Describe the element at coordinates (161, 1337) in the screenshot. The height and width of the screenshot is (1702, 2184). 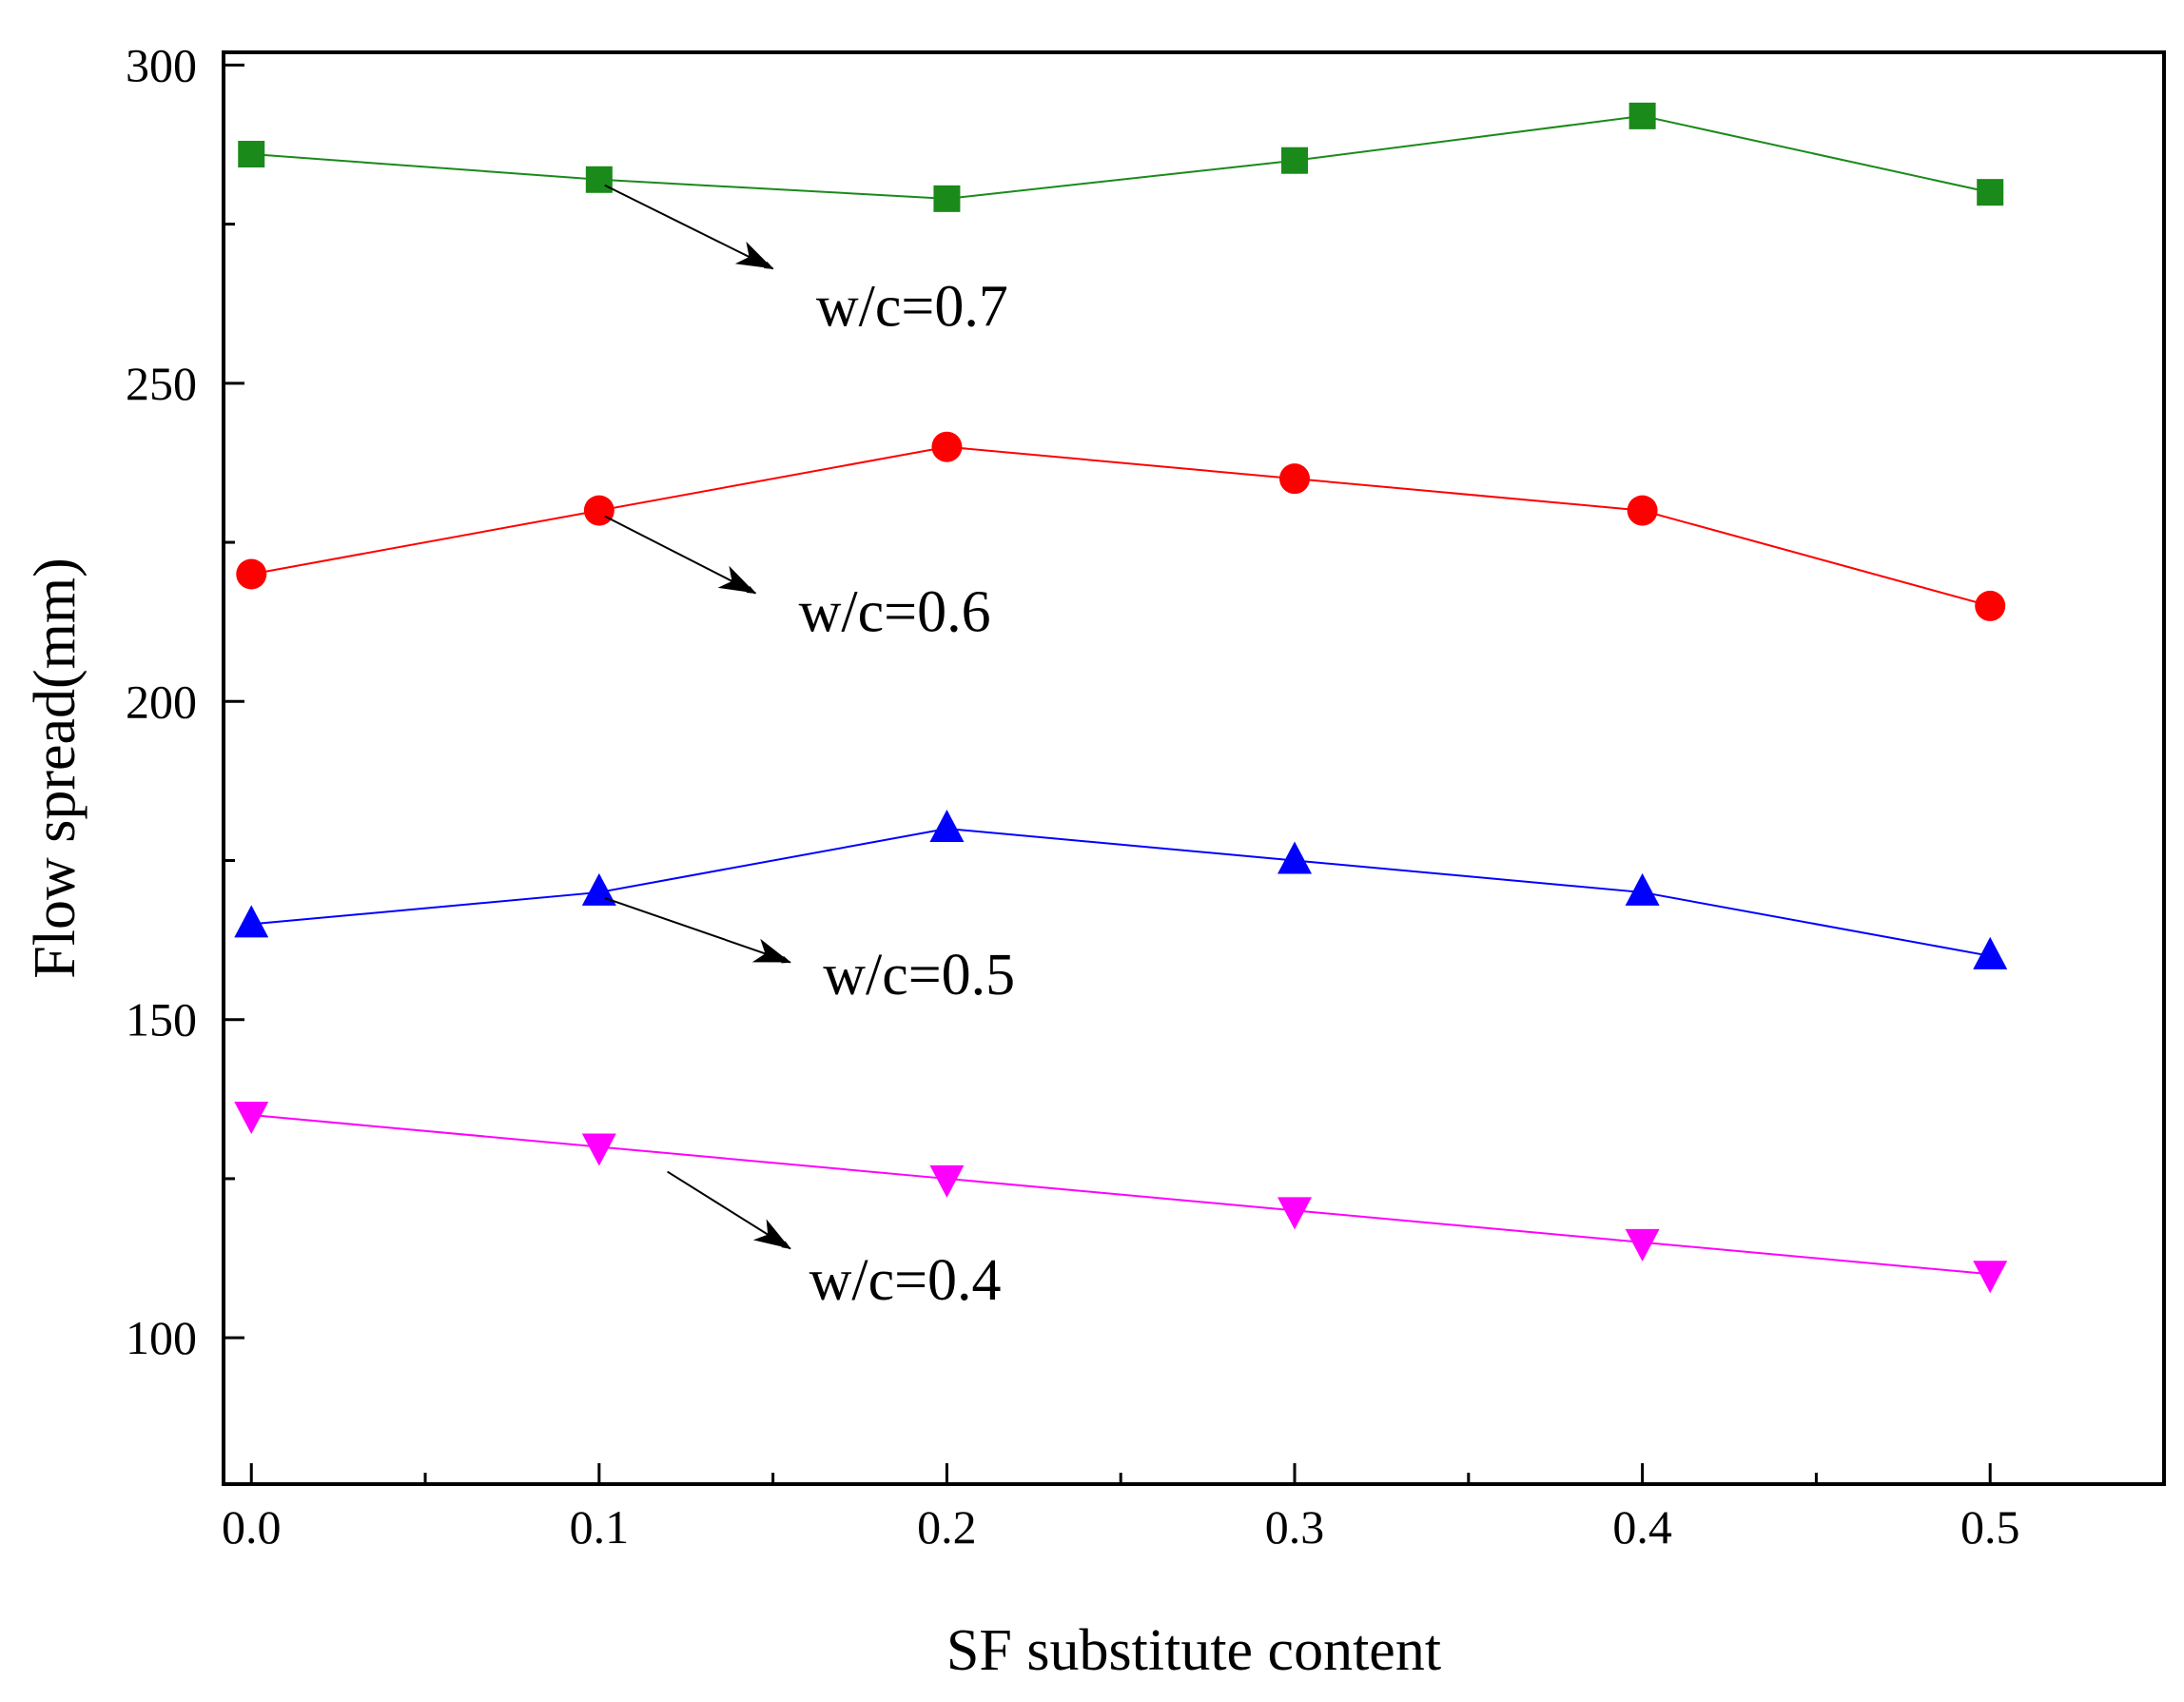
I see `y-tick-label: 100` at that location.